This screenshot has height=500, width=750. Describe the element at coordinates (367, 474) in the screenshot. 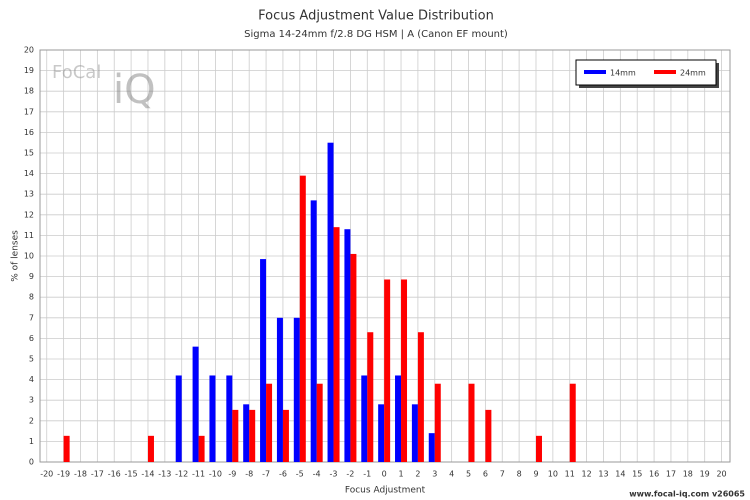

I see `x-tick-label: -1` at that location.